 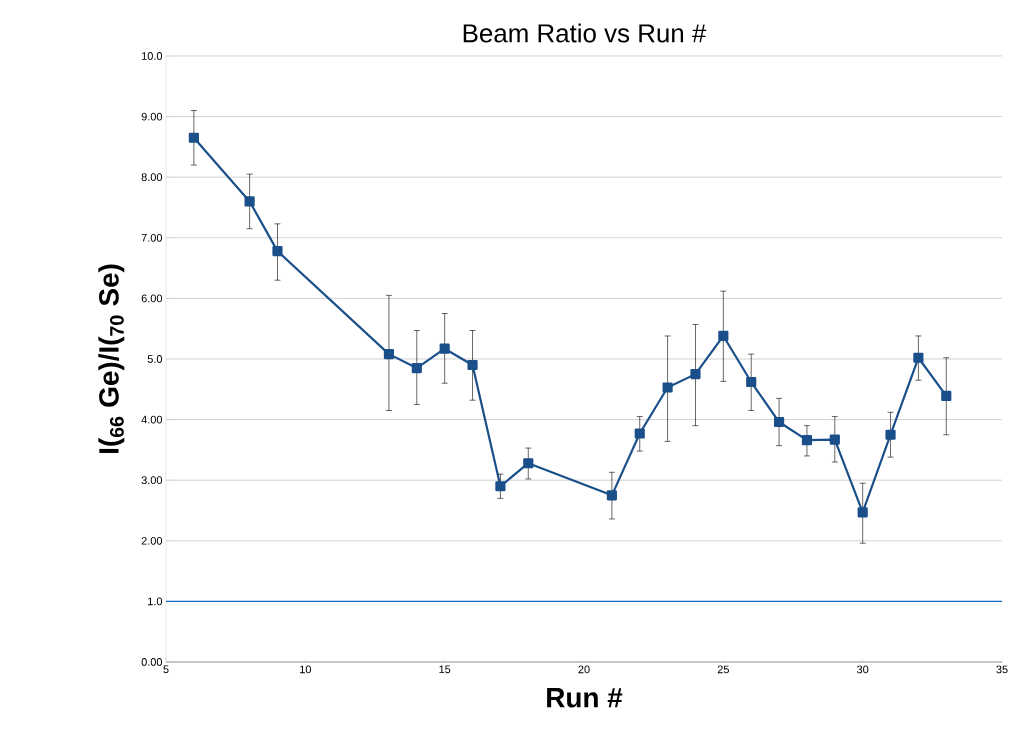 What do you see at coordinates (152, 419) in the screenshot?
I see `y-tick-label: 4.00` at bounding box center [152, 419].